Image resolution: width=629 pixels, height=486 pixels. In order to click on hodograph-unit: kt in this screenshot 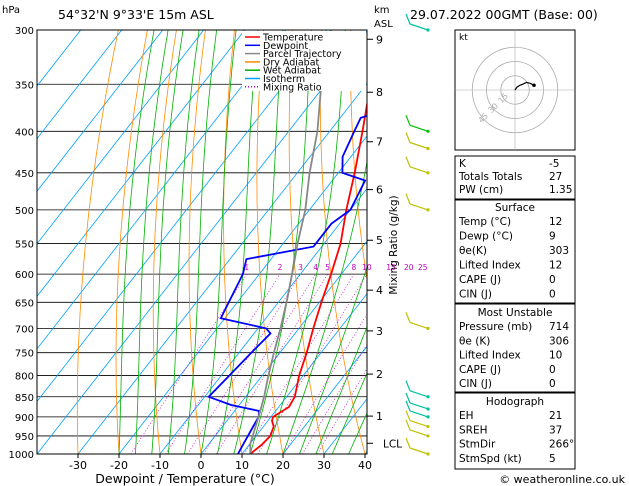, I will do `click(463, 38)`.